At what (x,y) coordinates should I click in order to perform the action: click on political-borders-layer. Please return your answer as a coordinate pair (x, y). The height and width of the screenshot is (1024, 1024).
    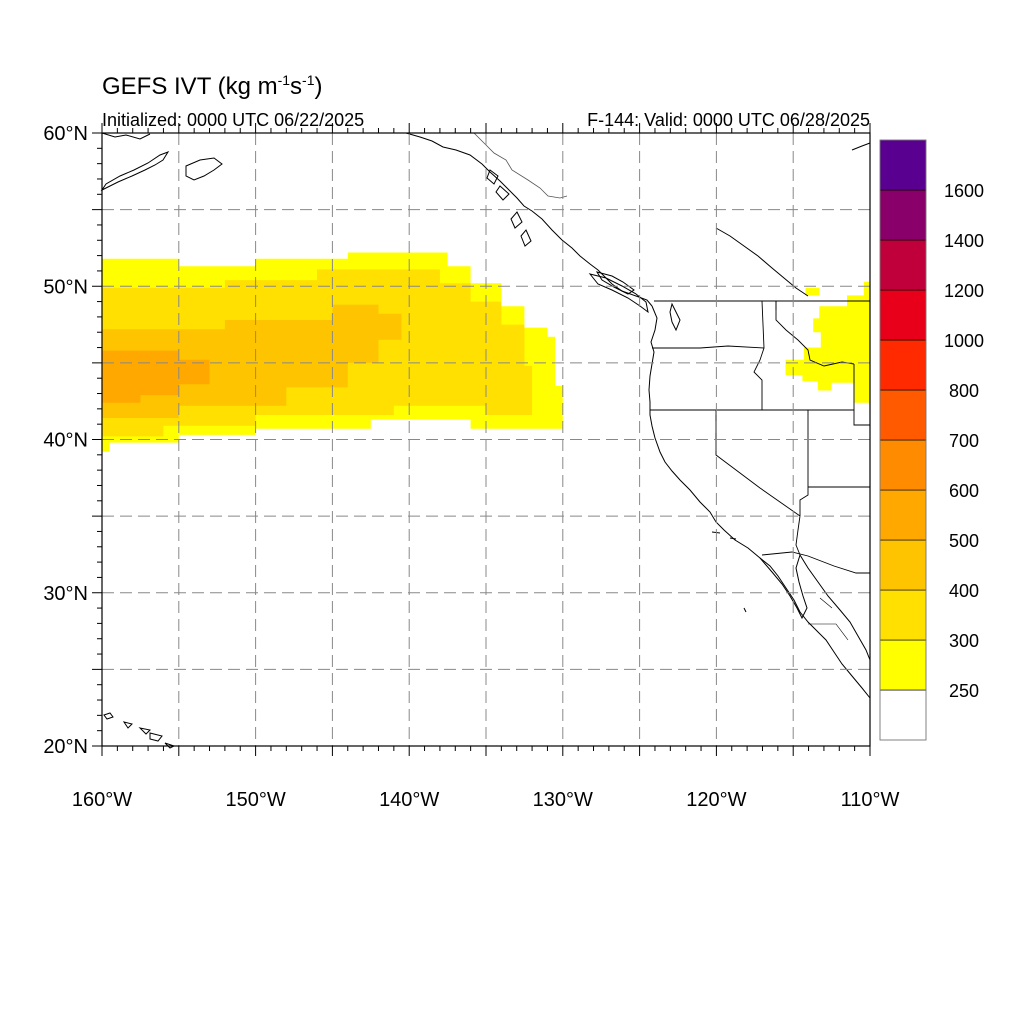
    Looking at the image, I should click on (760, 470).